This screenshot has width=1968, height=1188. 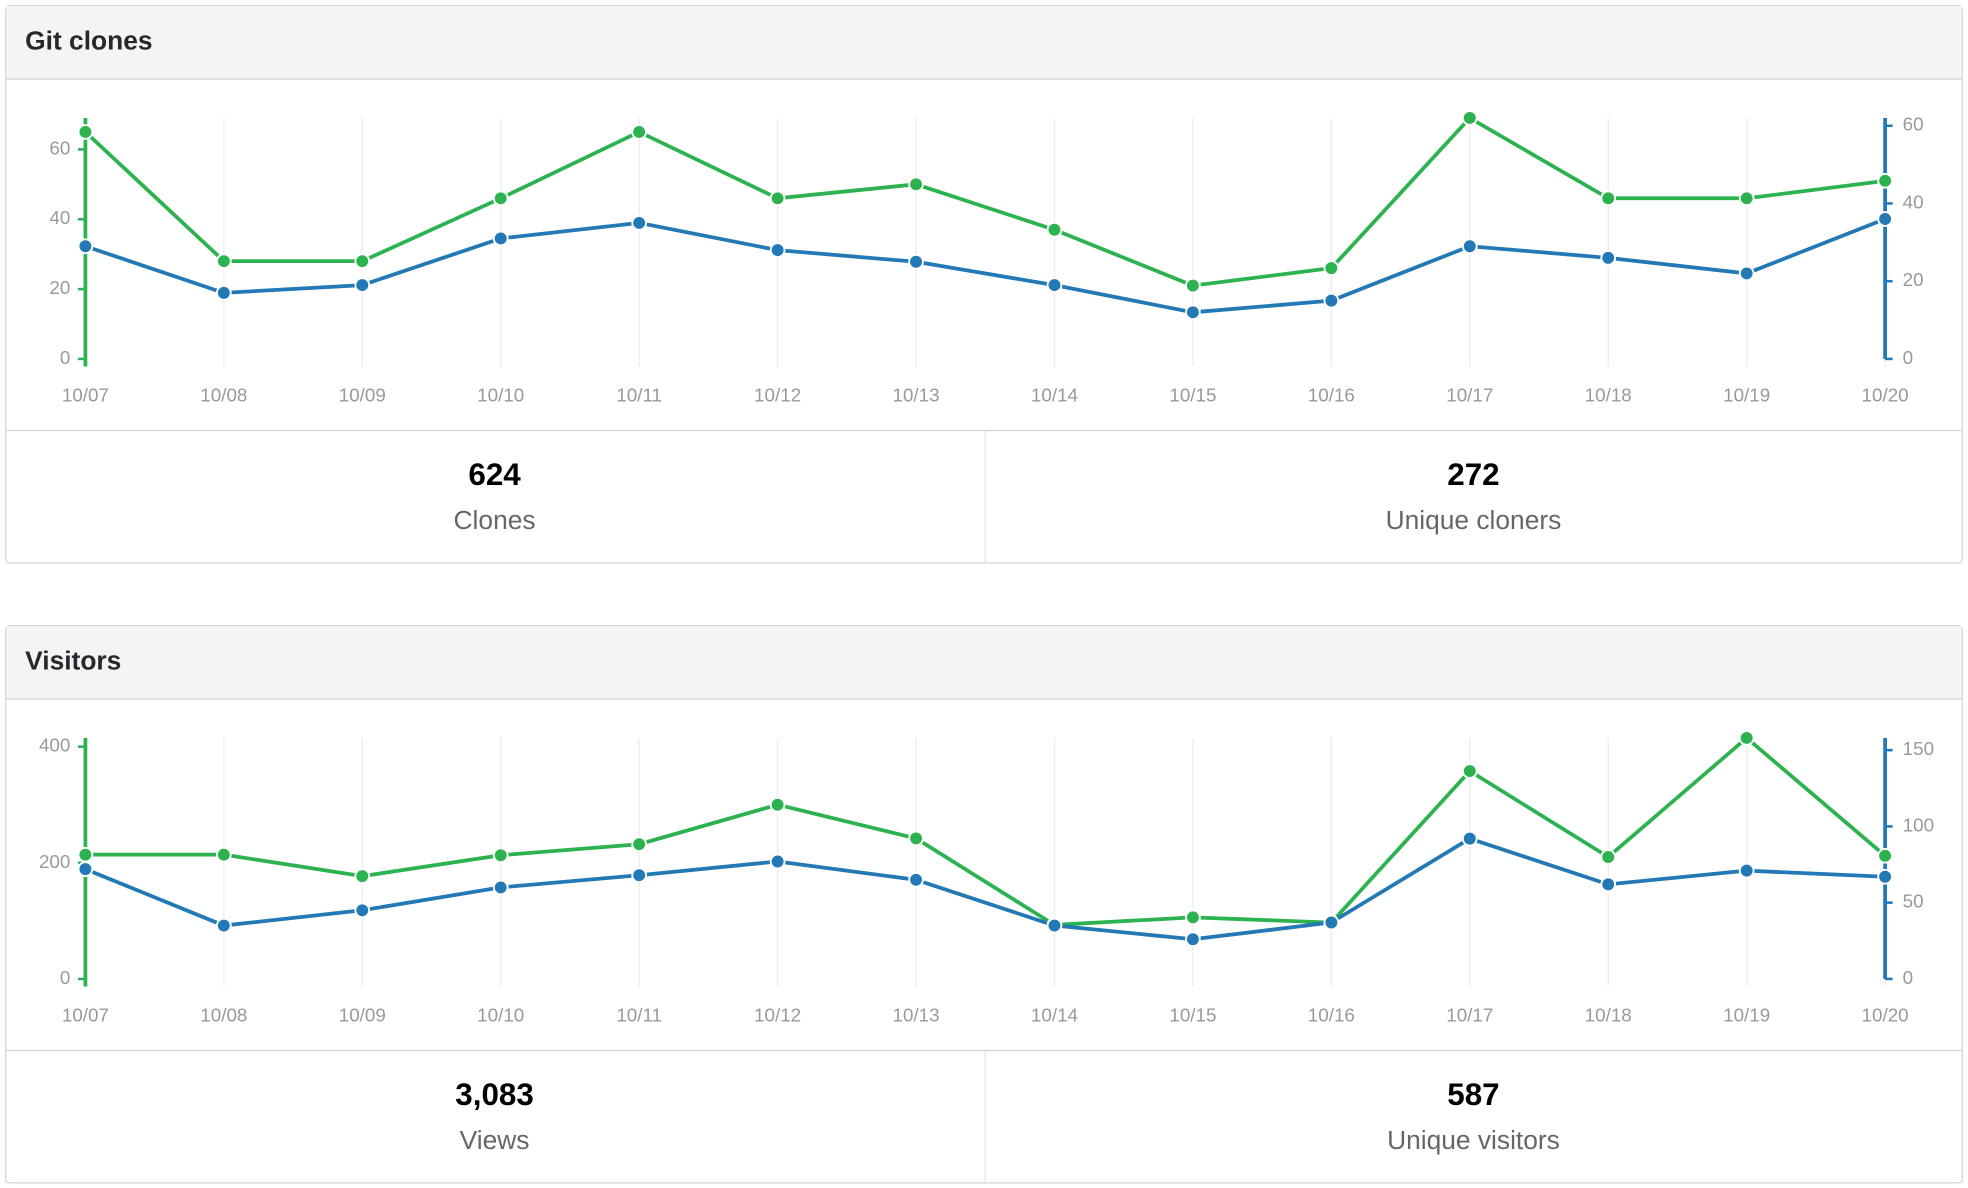 What do you see at coordinates (54, 861) in the screenshot?
I see `y-tick-label: 200` at bounding box center [54, 861].